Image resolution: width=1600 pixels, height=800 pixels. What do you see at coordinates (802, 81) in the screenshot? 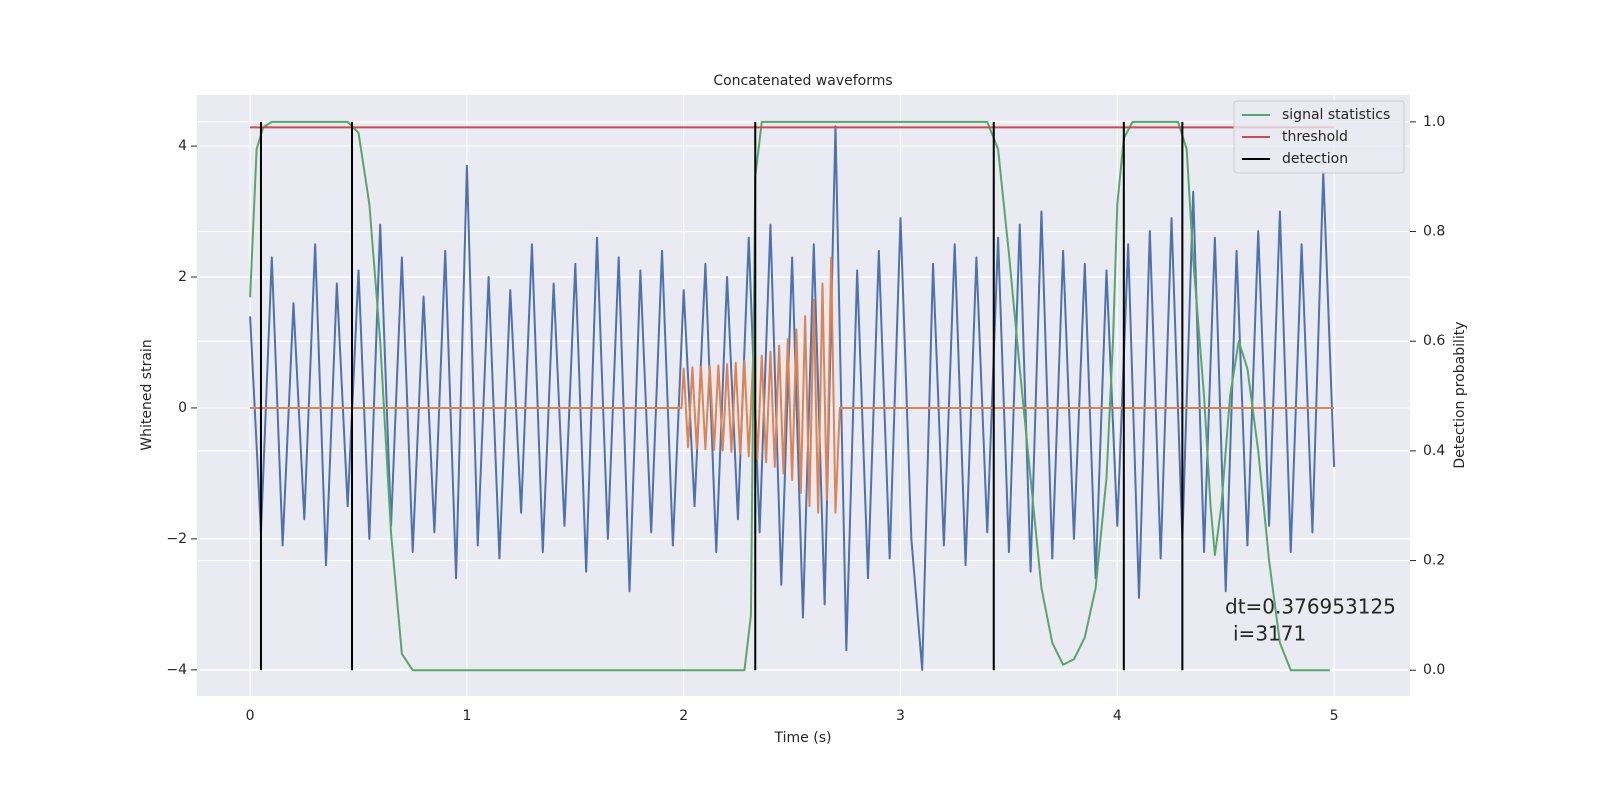
I see `chart-title: Concatenated waveforms` at bounding box center [802, 81].